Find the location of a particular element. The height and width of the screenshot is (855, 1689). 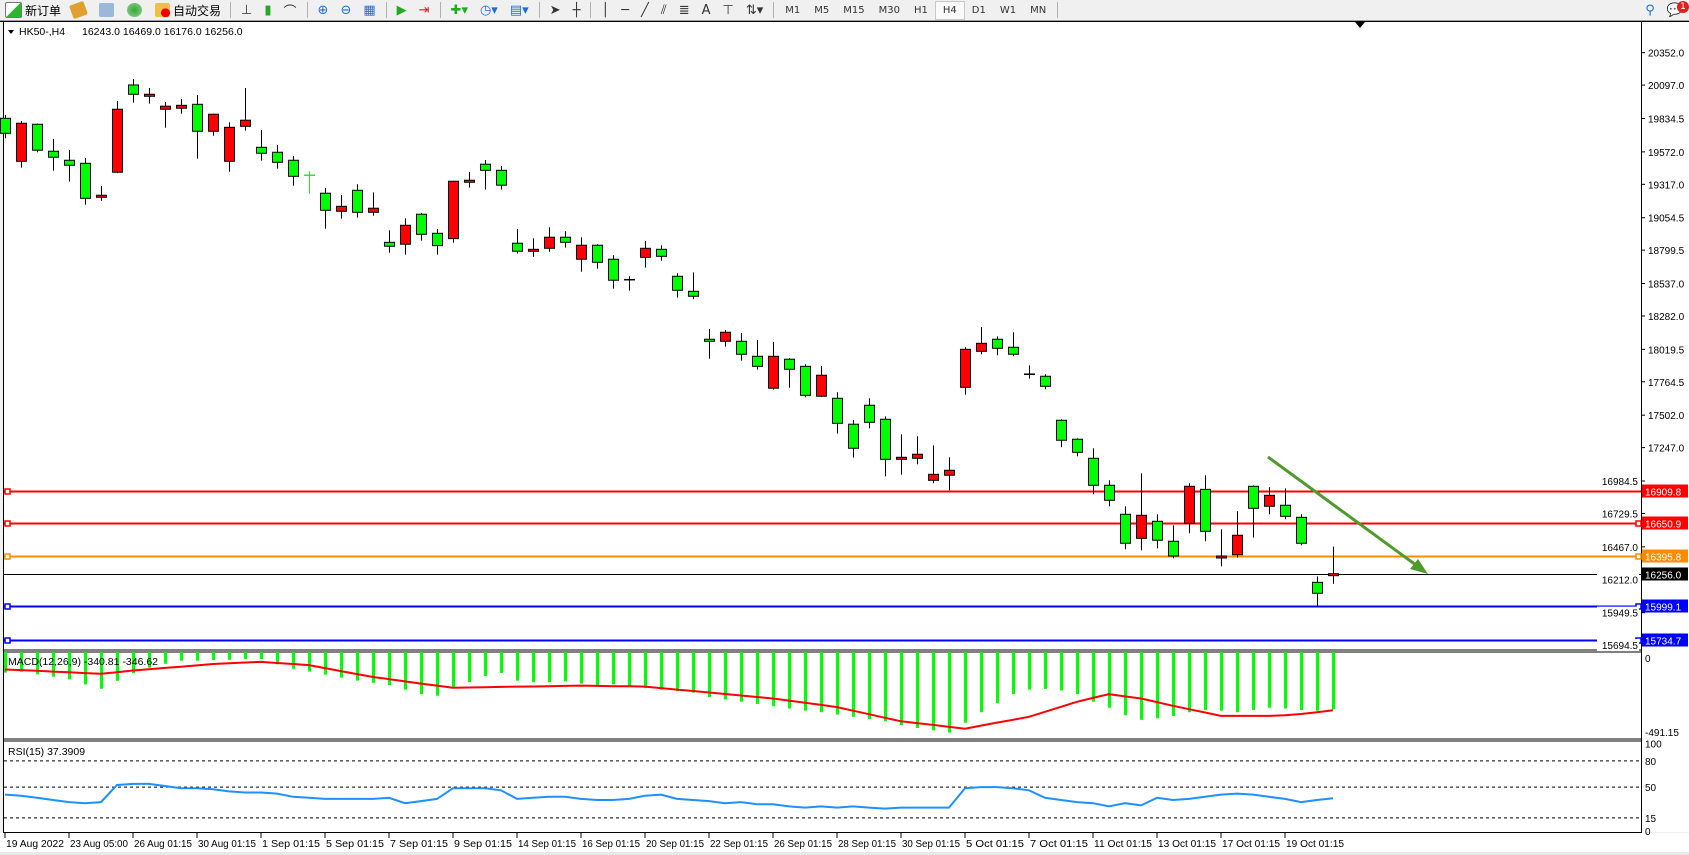

zoom-out-icon: ⊖ is located at coordinates (346, 10).